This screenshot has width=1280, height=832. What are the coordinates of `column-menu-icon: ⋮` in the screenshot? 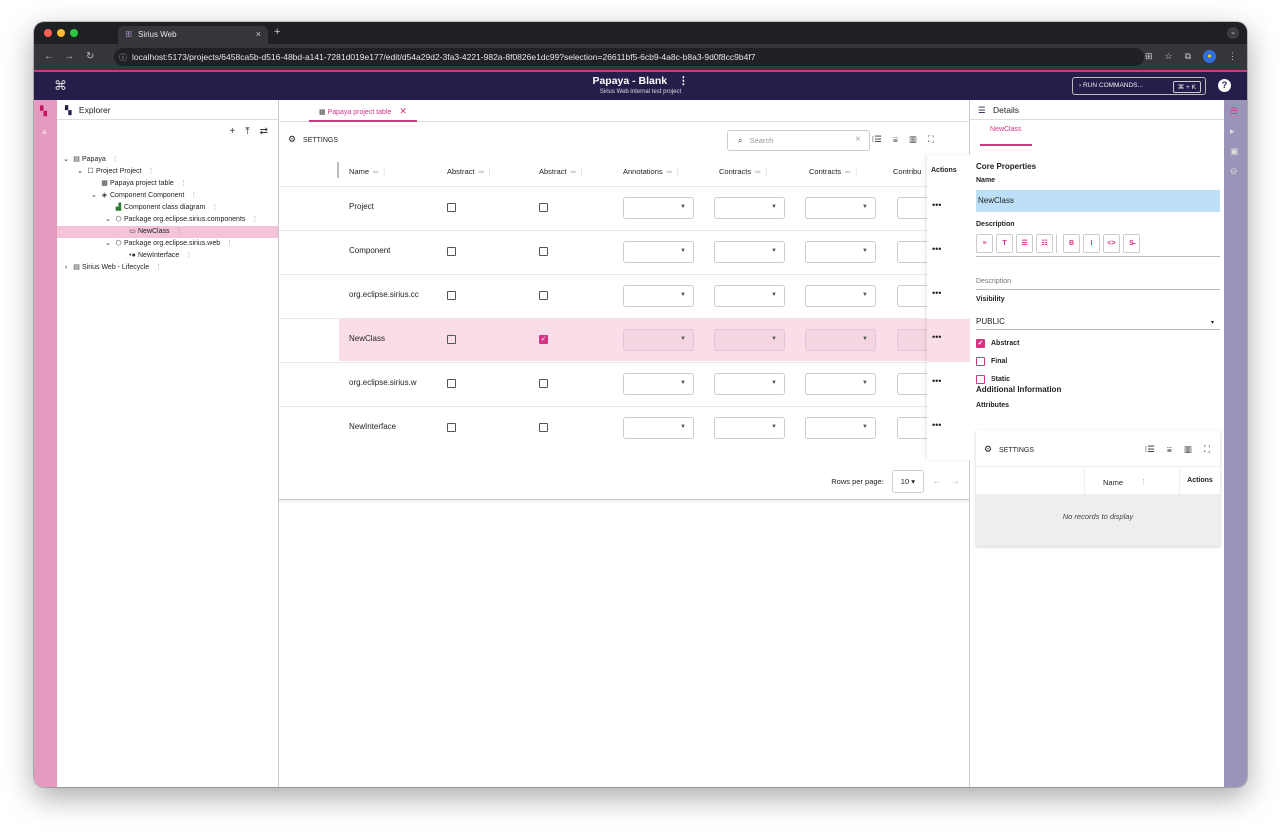 It's located at (1143, 482).